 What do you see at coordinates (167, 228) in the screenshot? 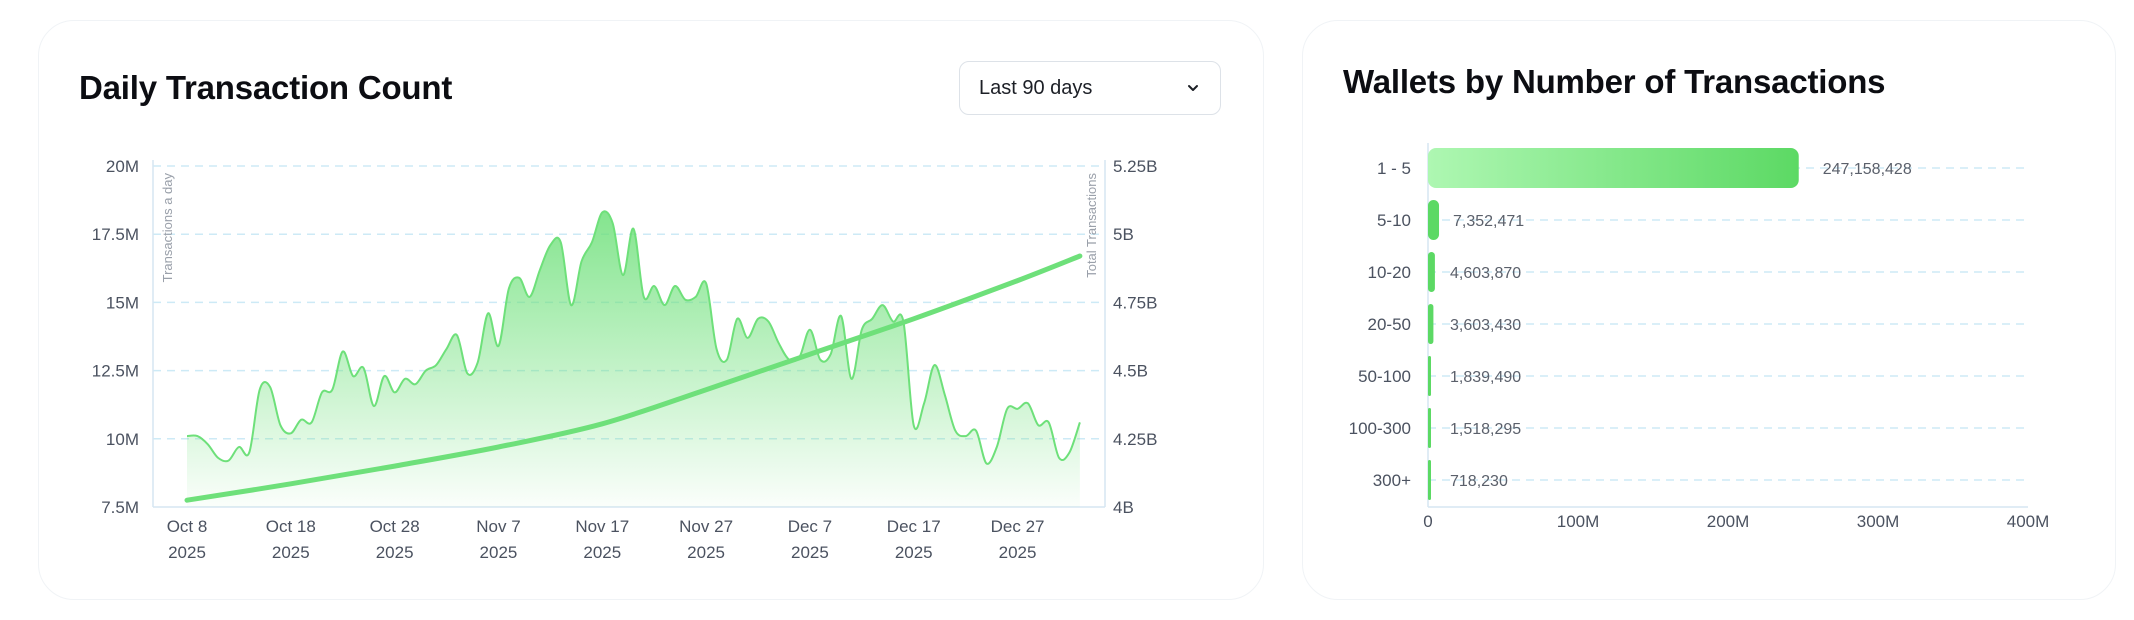
I see `y-left-axis-title: Transactions a day` at bounding box center [167, 228].